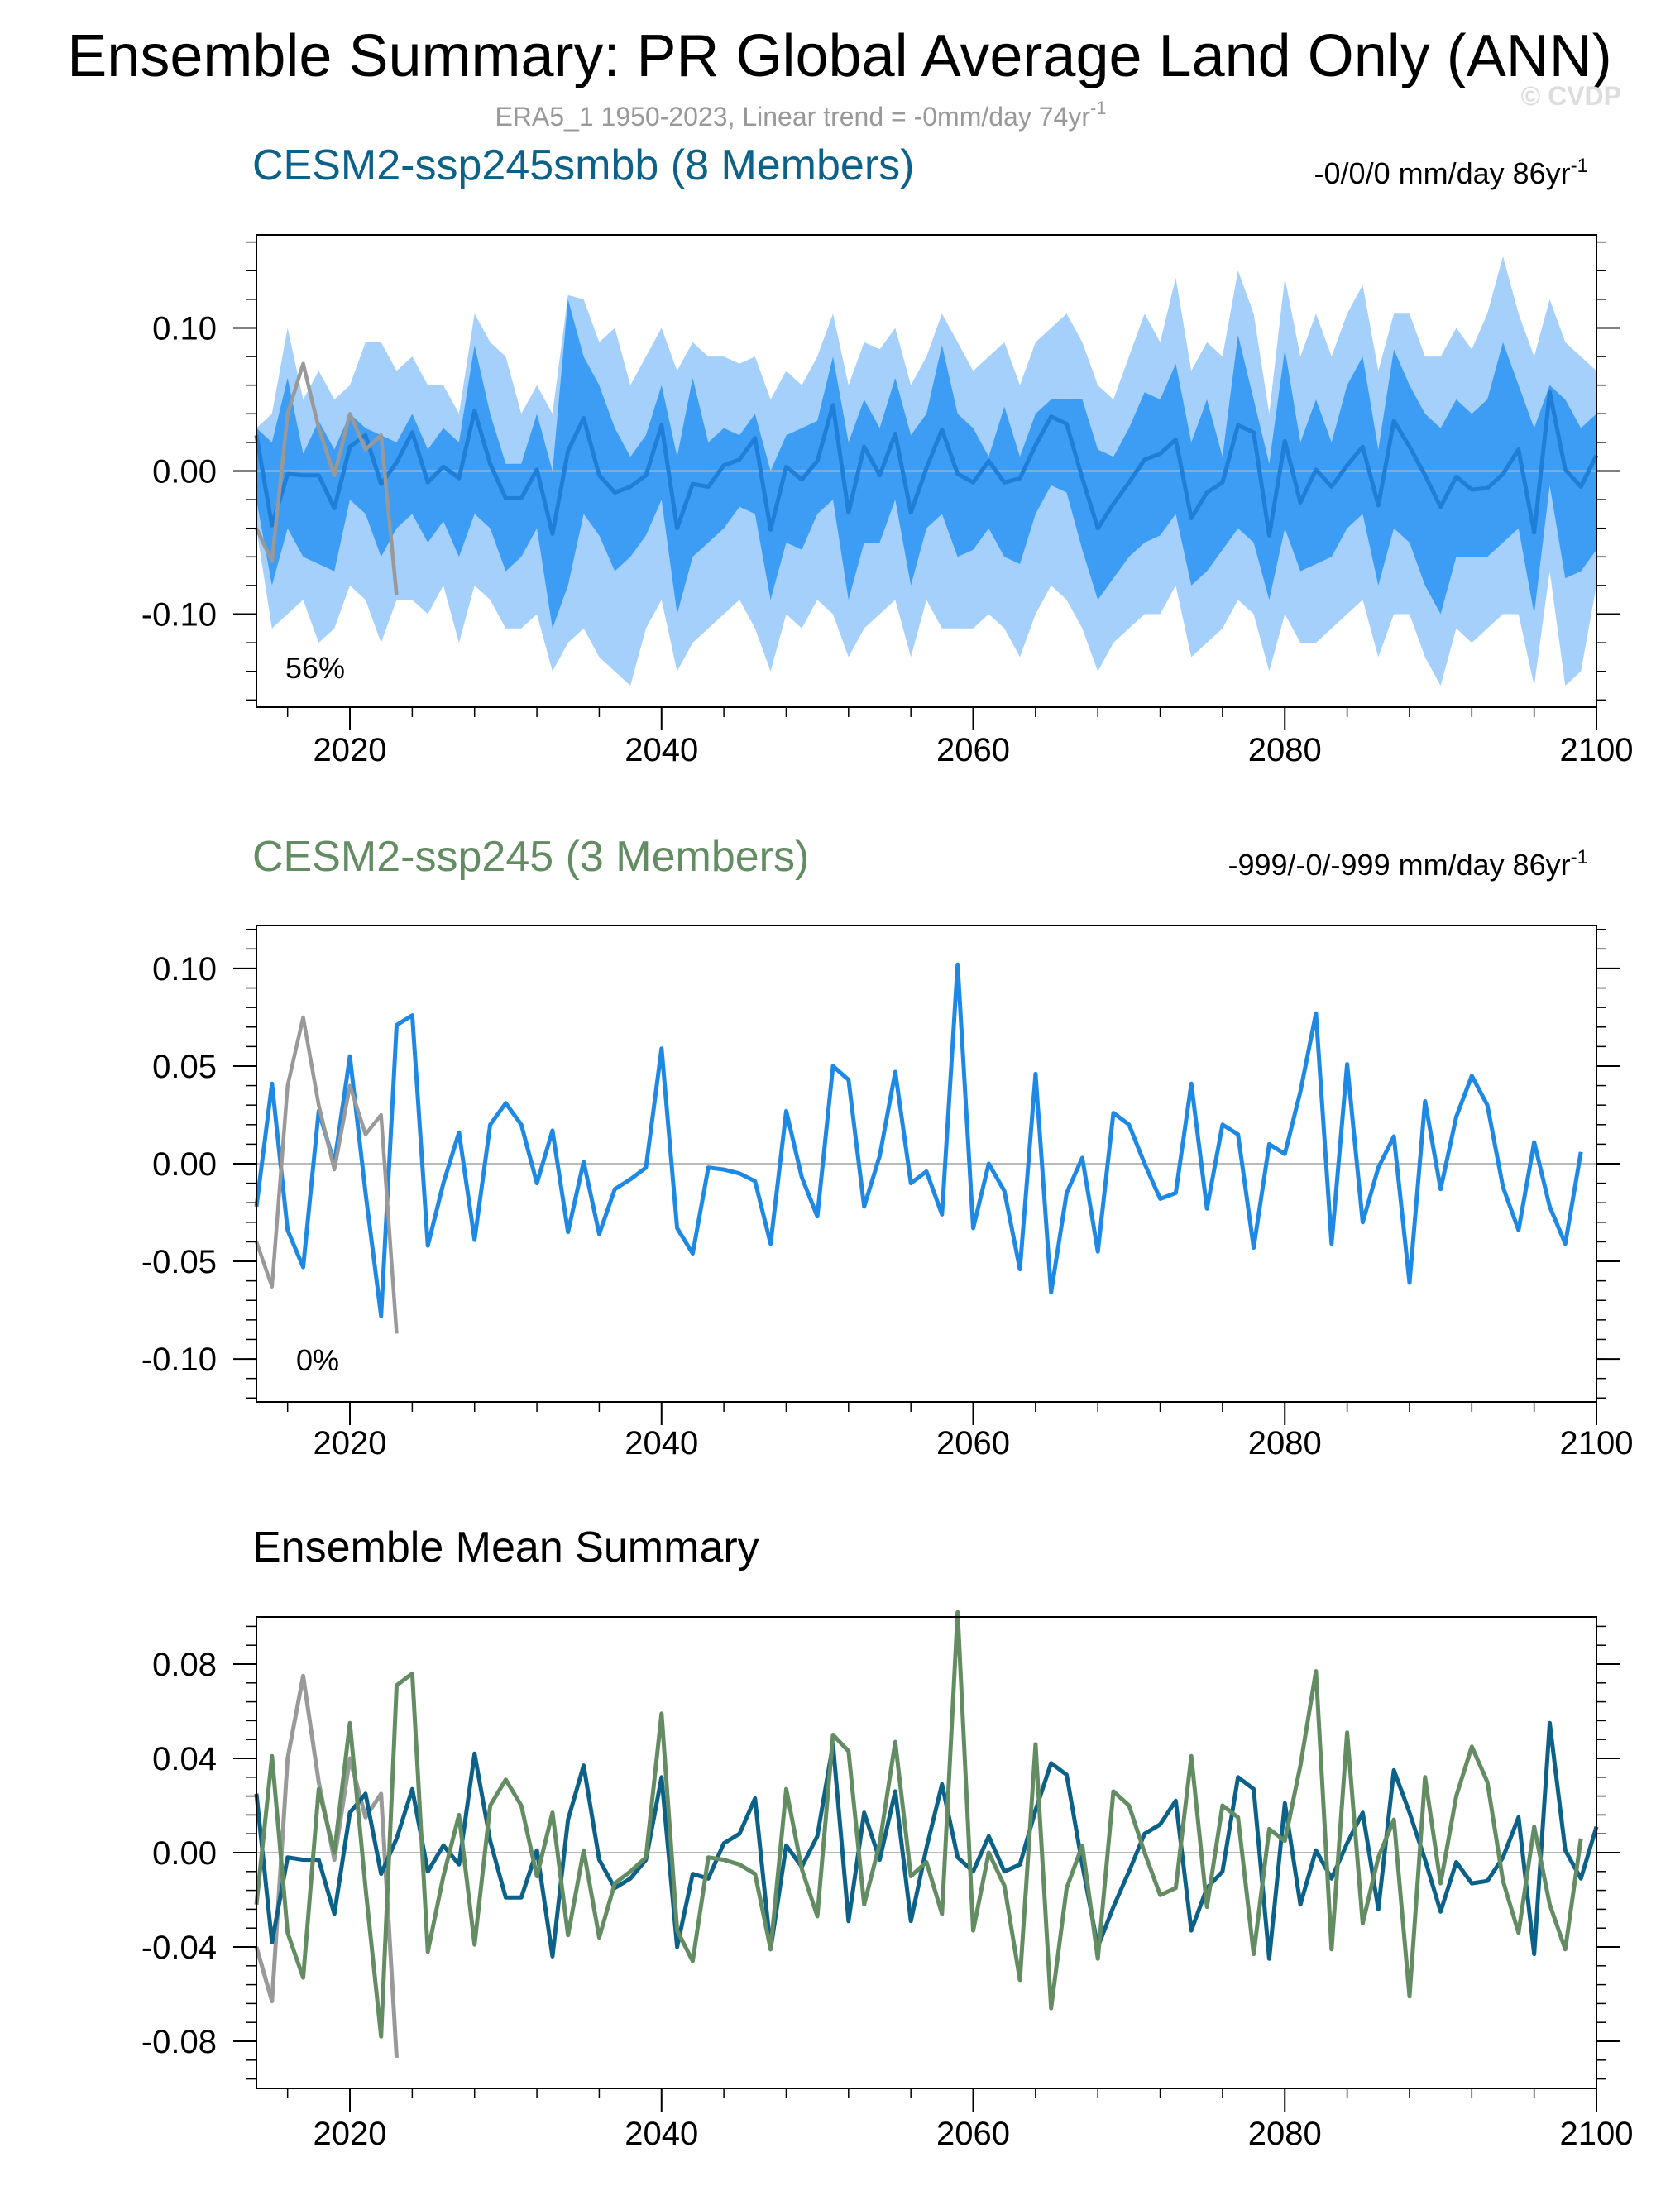  What do you see at coordinates (1571, 96) in the screenshot?
I see `watermark-text: © CVDP` at bounding box center [1571, 96].